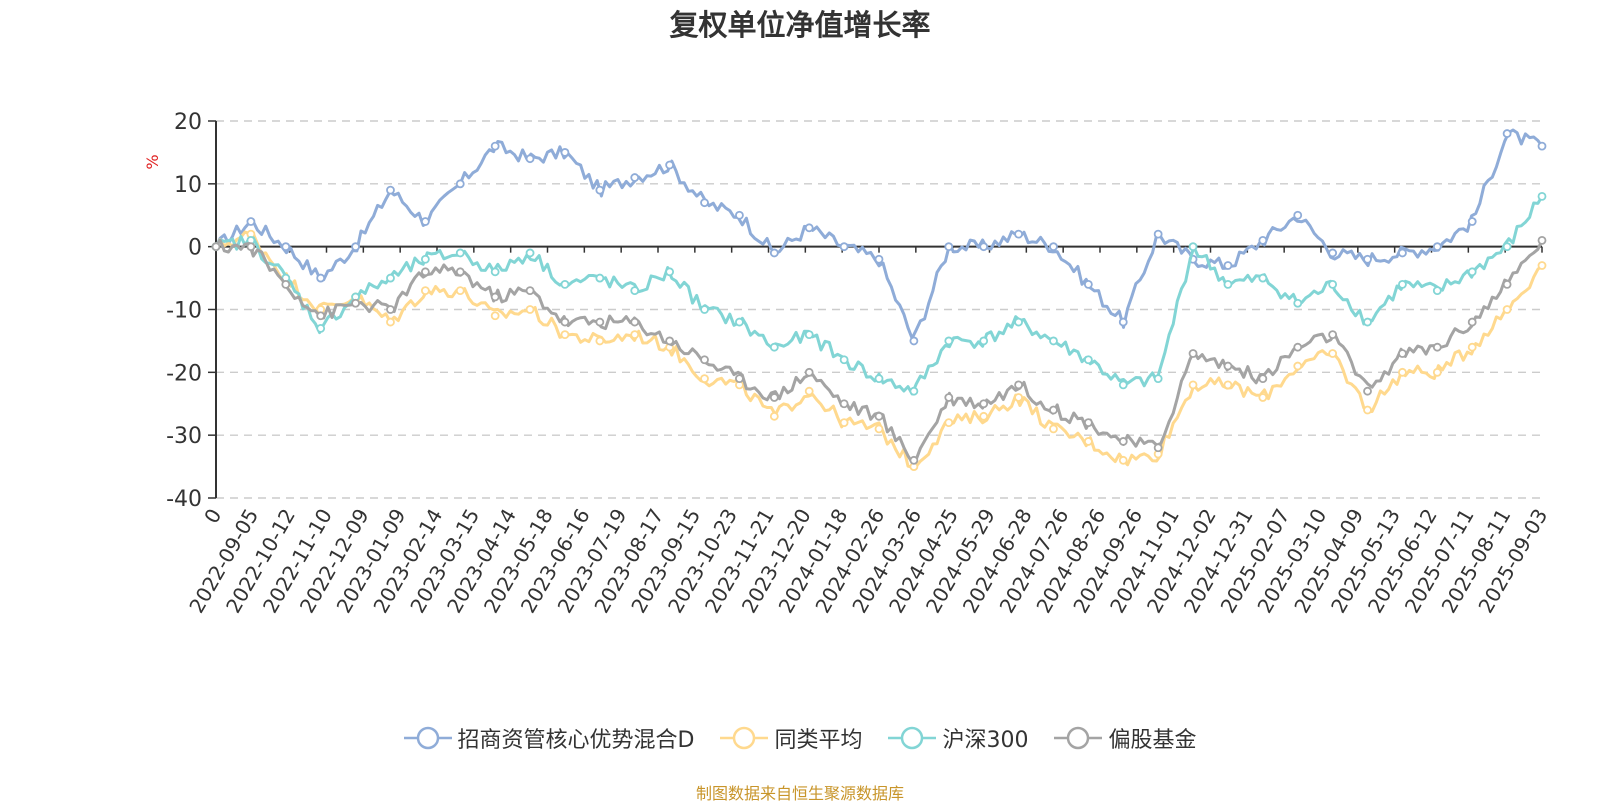  Describe the element at coordinates (195, 248) in the screenshot. I see `y-tick-label: 0` at that location.